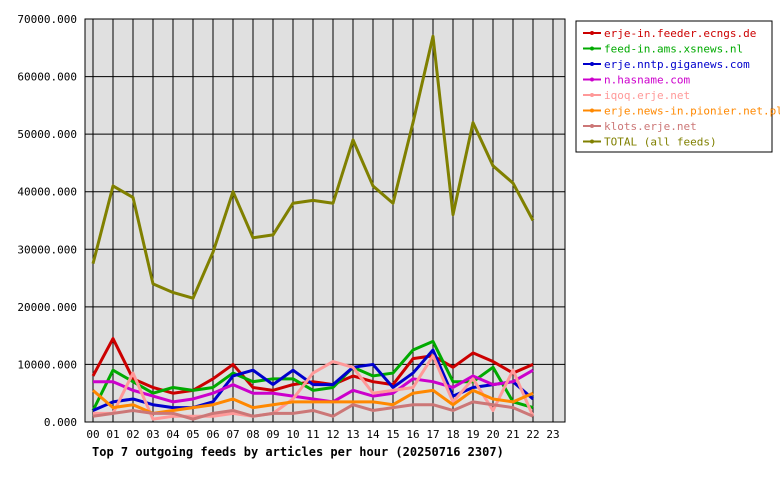  Describe the element at coordinates (47, 77) in the screenshot. I see `y-tick-label: 60000.000` at that location.